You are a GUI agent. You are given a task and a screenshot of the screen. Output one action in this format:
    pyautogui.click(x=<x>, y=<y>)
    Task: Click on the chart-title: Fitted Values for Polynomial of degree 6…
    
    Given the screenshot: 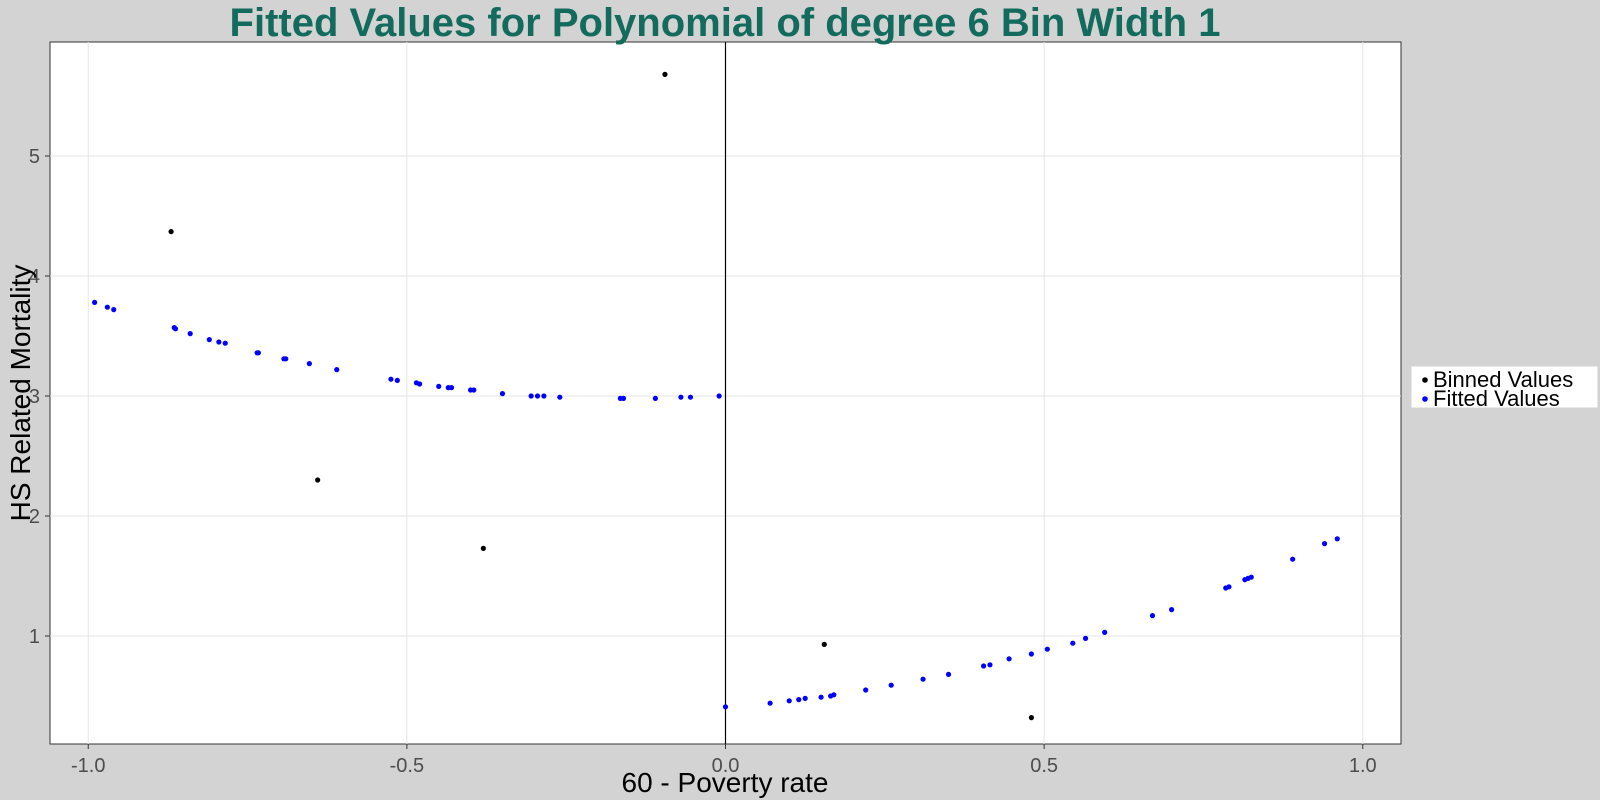 What is the action you would take?
    pyautogui.click(x=725, y=23)
    